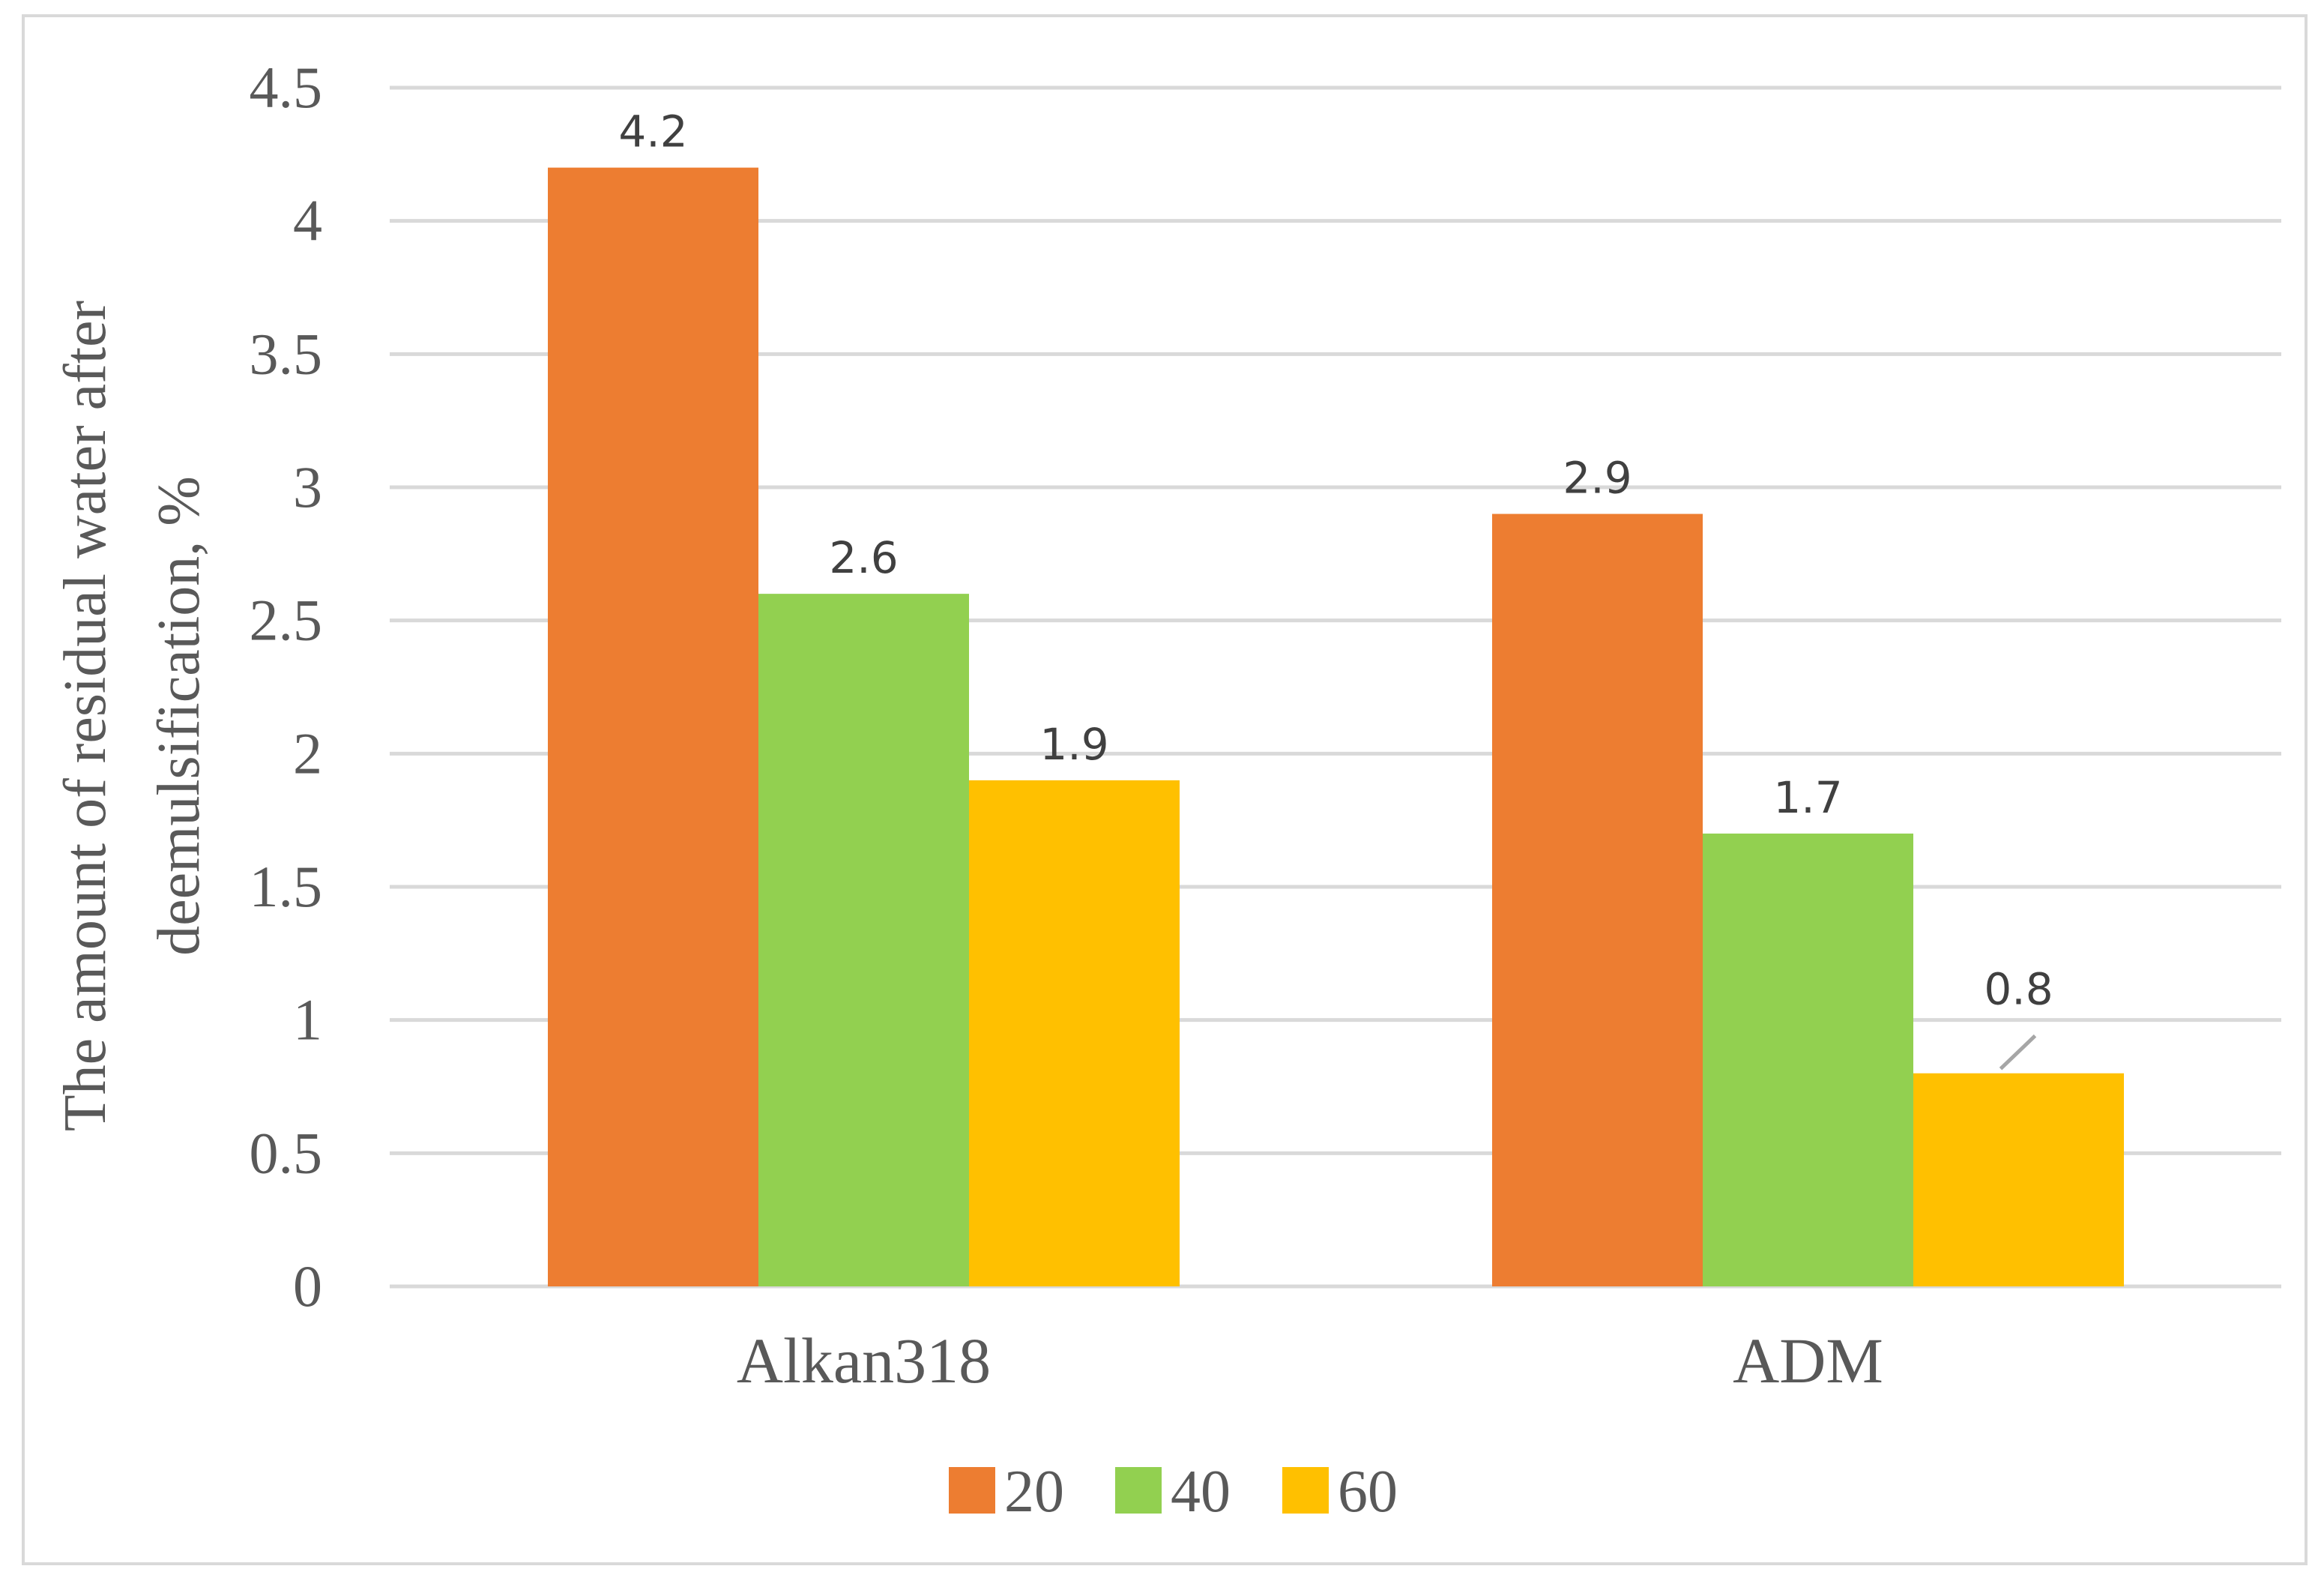  What do you see at coordinates (1310, 1361) in the screenshot?
I see `x-axis-categories: Alkan318 ADM` at bounding box center [1310, 1361].